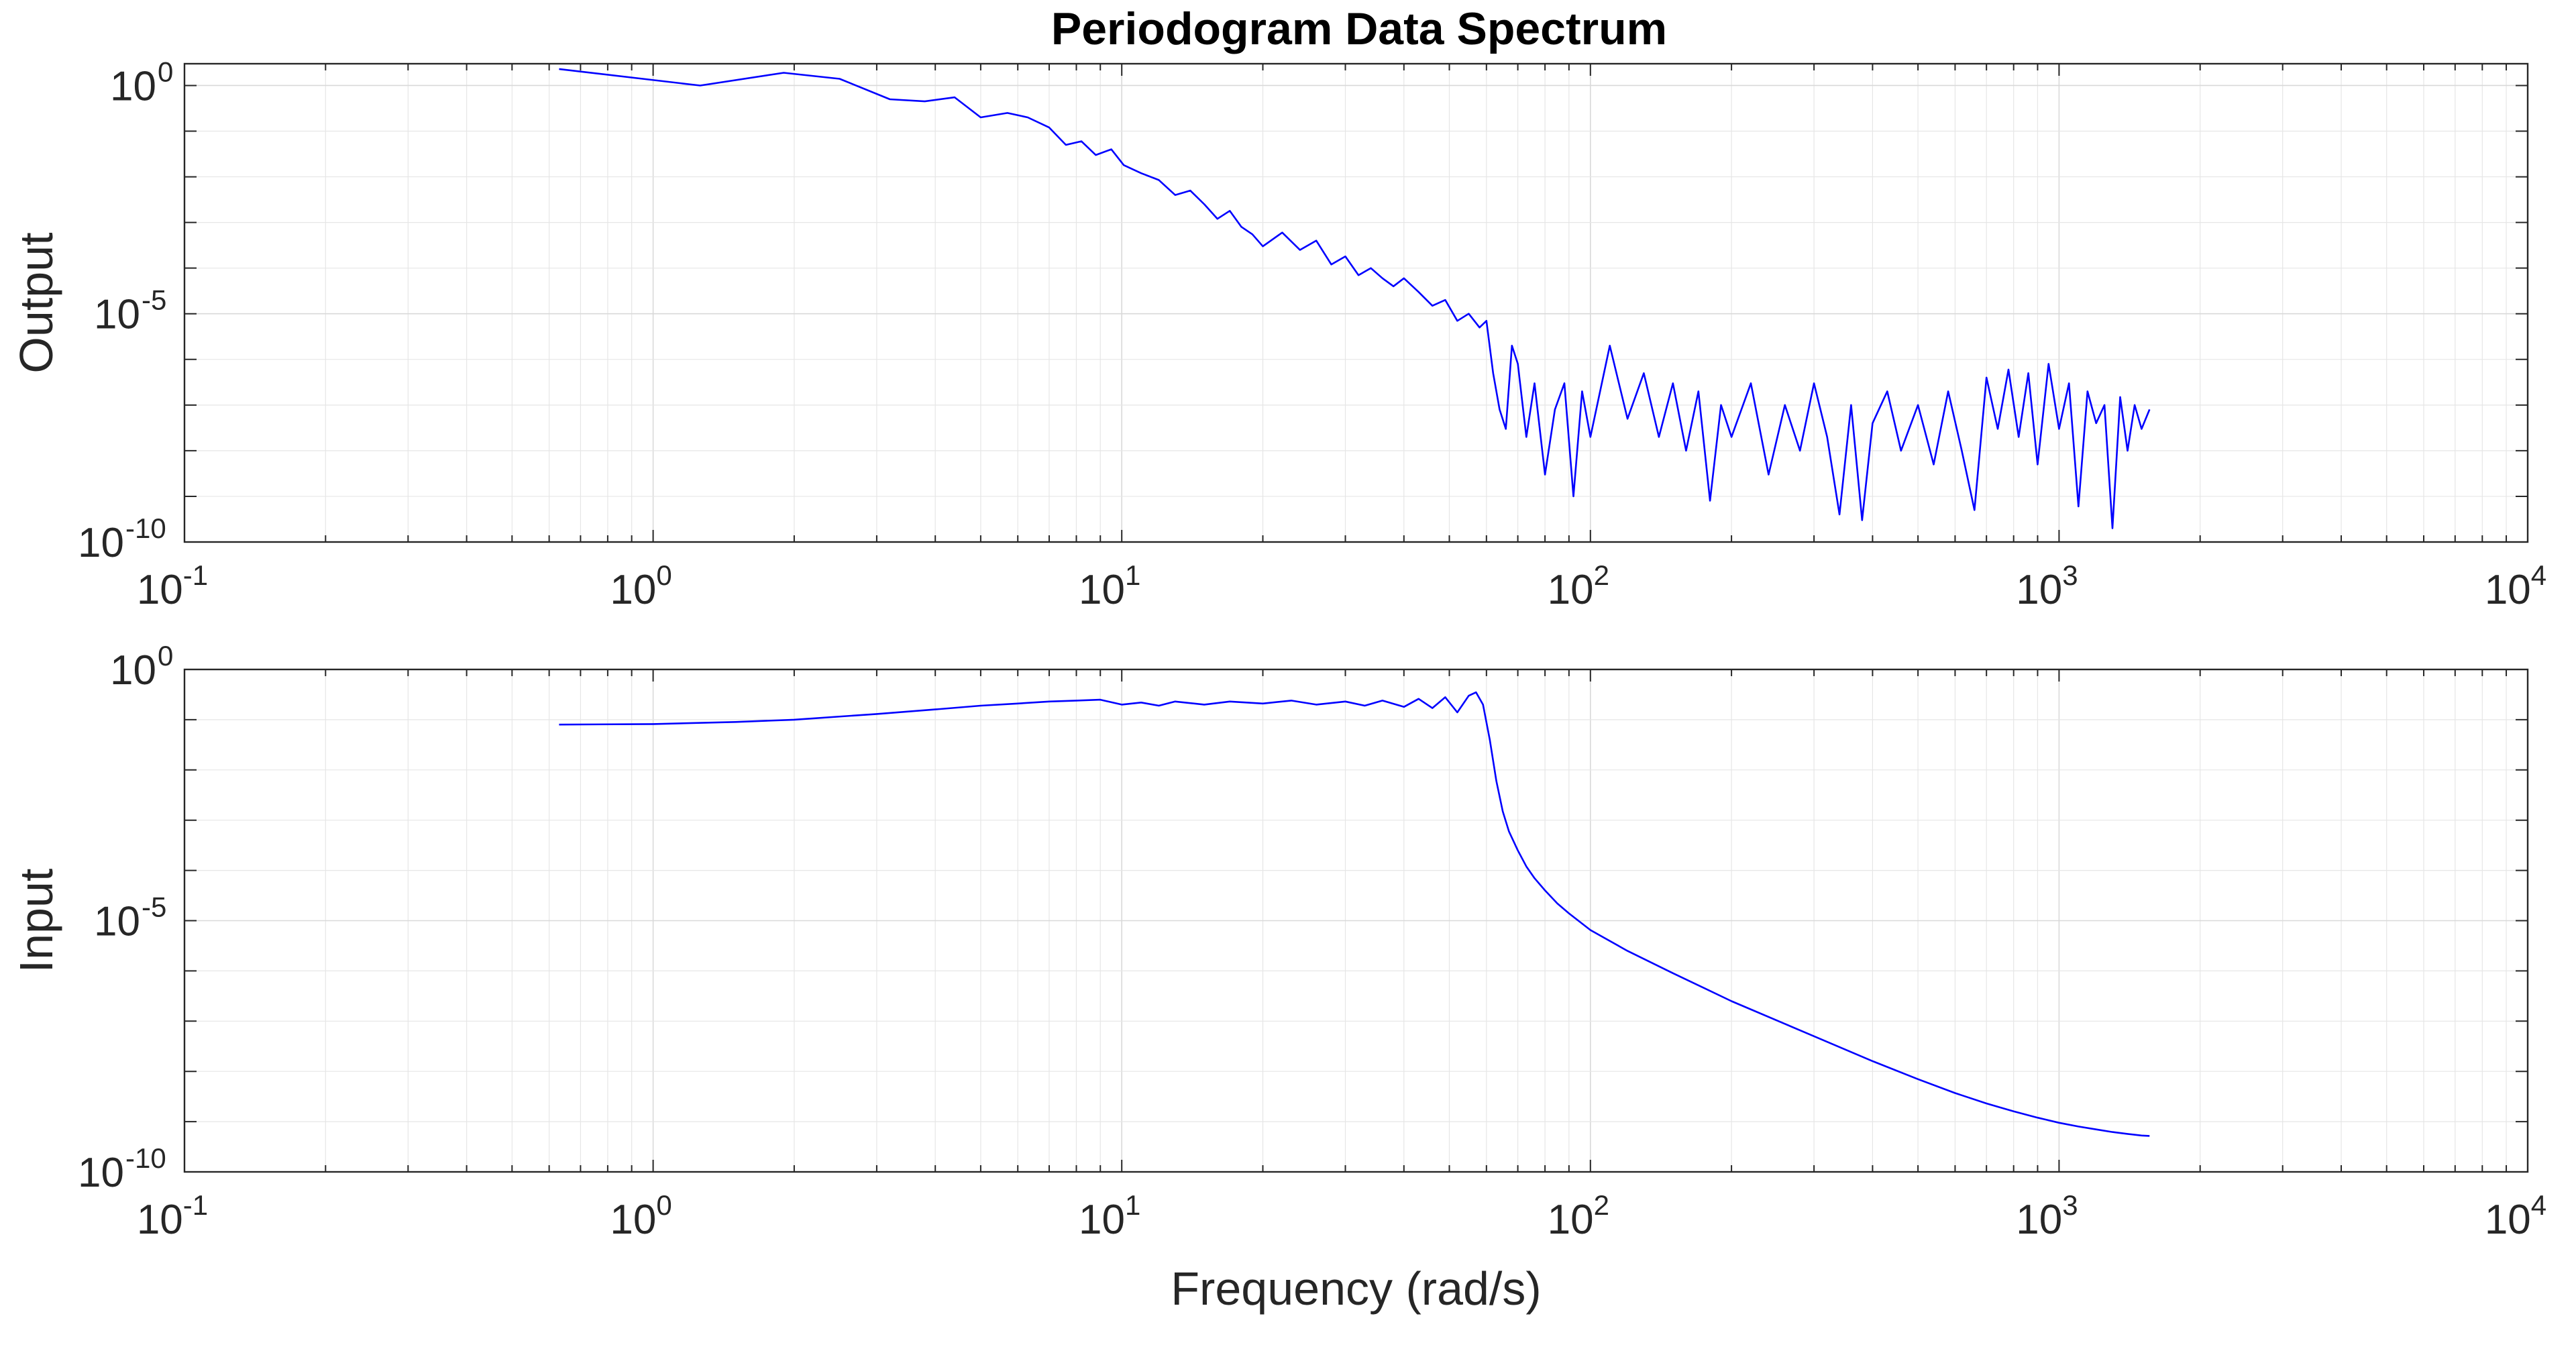 This screenshot has height=1355, width=2576. Describe the element at coordinates (1356, 1288) in the screenshot. I see `xlabel: Frequency (rad/s)` at that location.